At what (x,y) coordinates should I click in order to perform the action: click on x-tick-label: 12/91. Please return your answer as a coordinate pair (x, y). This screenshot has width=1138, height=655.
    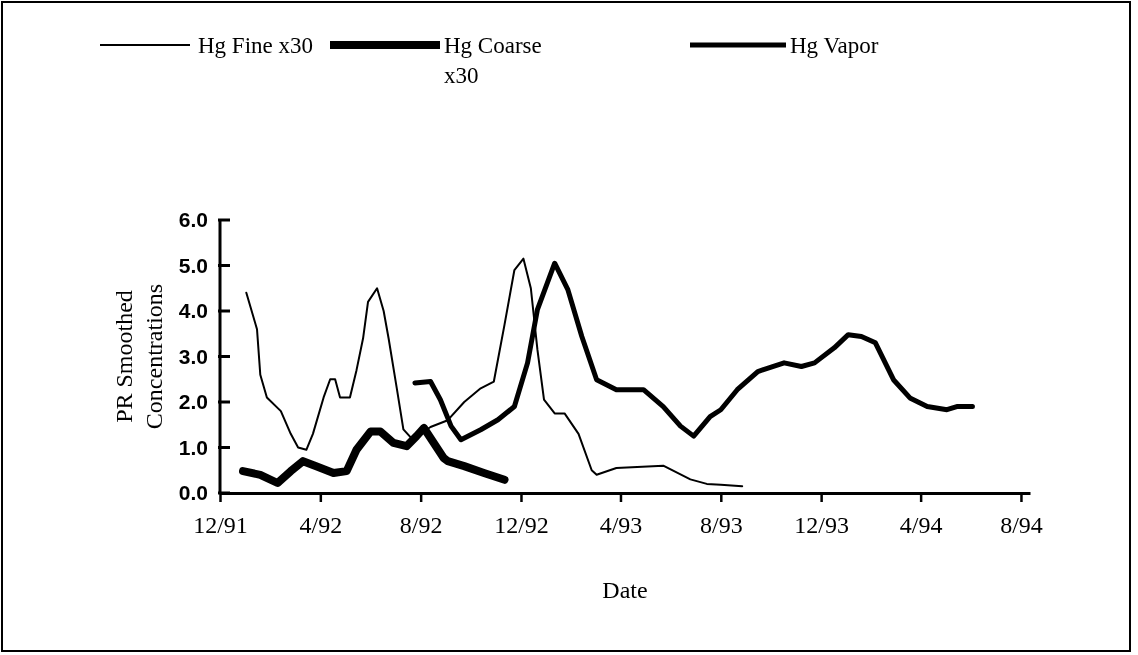
    Looking at the image, I should click on (220, 525).